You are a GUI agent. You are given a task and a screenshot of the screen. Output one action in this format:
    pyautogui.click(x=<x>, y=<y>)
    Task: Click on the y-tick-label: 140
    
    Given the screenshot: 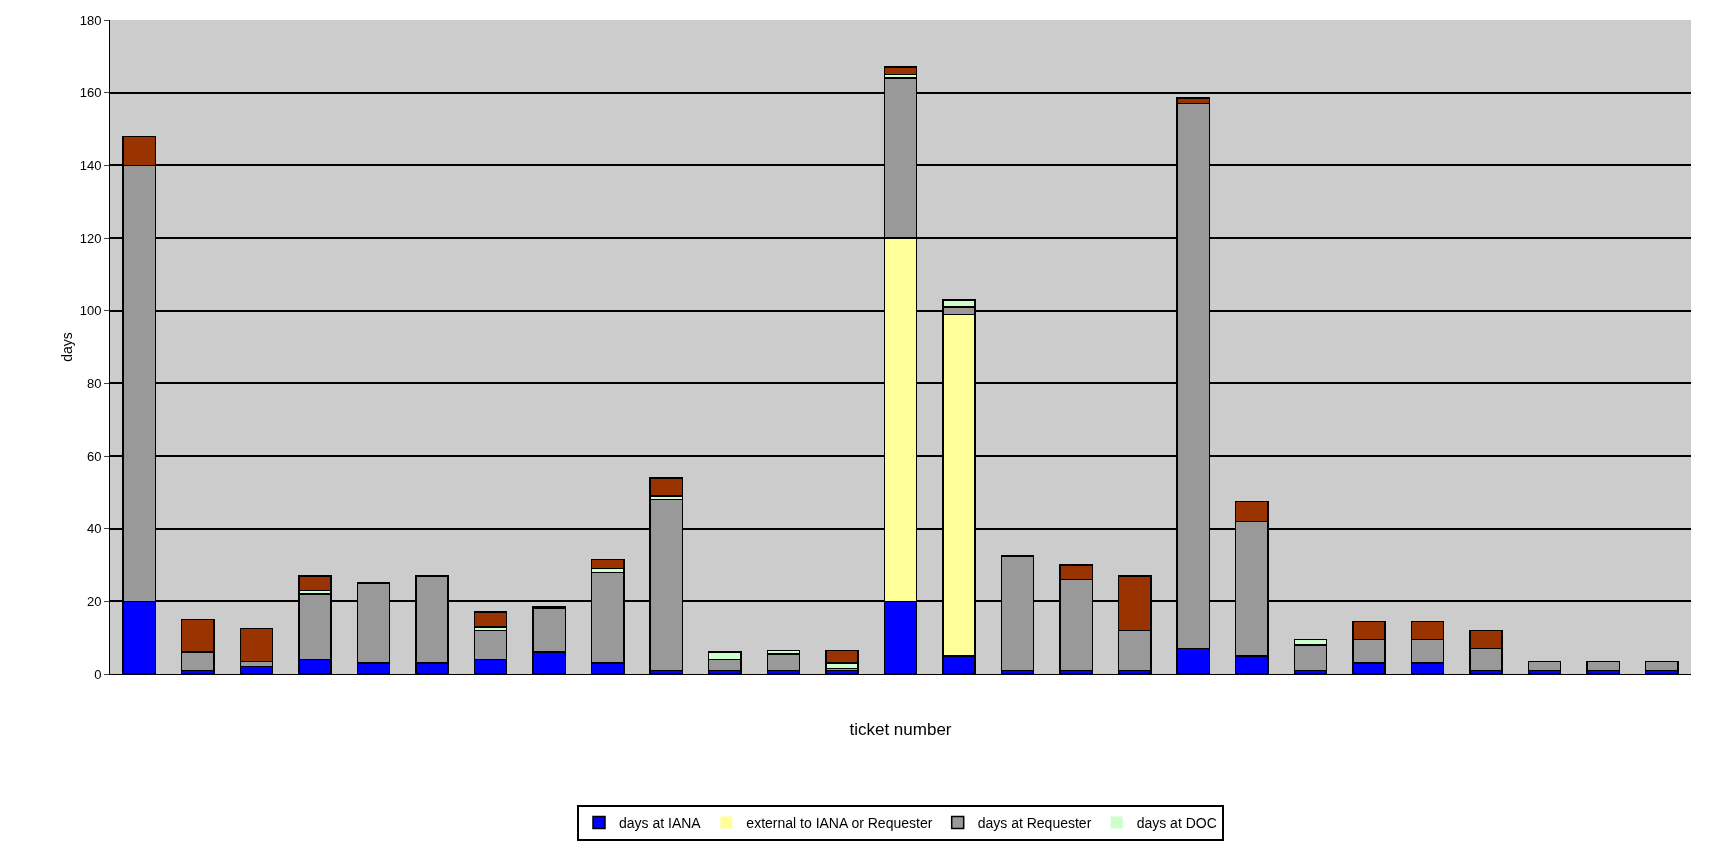 What is the action you would take?
    pyautogui.click(x=90, y=165)
    